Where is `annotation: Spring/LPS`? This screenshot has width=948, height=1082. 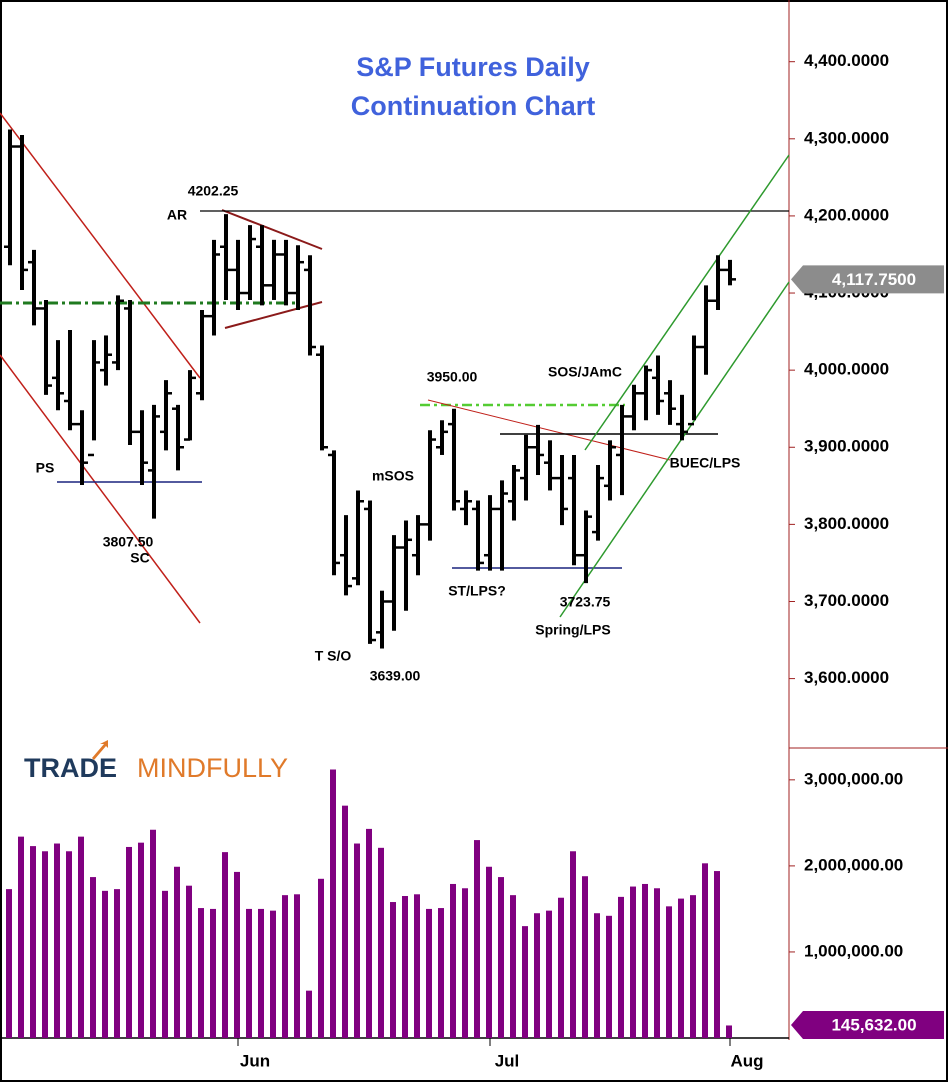 annotation: Spring/LPS is located at coordinates (572, 630).